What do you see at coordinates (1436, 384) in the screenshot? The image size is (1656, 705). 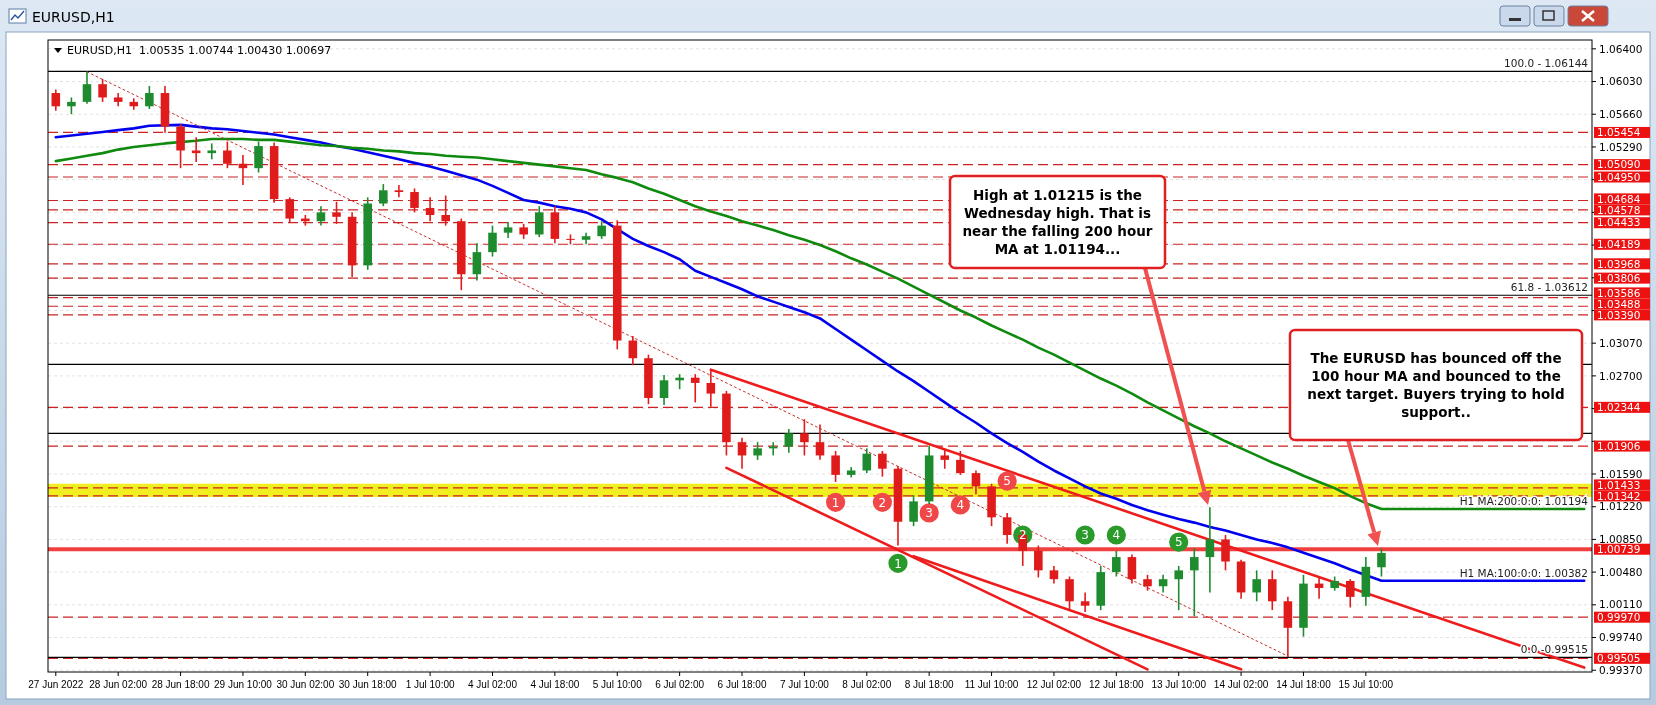 I see `annotation: The EURUSD has bounced off the 100 hour MA and bounced to the next target. Buyers trying to hold support..` at bounding box center [1436, 384].